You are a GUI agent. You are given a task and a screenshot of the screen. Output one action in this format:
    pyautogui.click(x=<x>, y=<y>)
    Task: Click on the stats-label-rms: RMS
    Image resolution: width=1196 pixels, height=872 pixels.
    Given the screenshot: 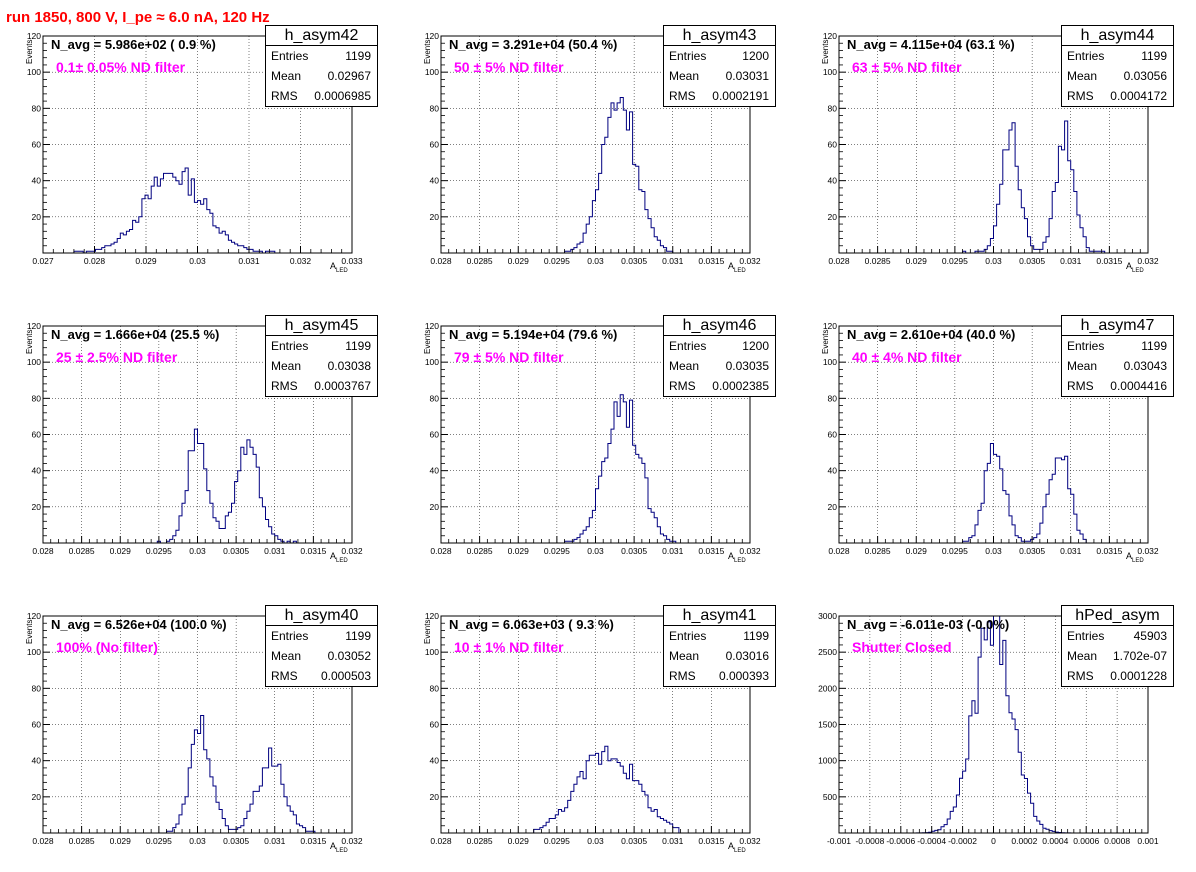 What is the action you would take?
    pyautogui.click(x=682, y=676)
    